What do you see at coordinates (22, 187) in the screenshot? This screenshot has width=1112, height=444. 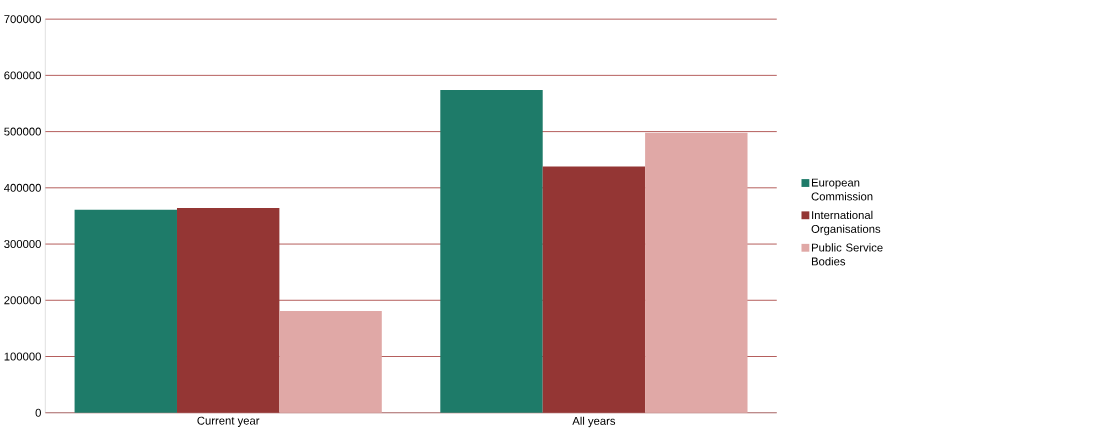 I see `y-tick-label: 400000` at bounding box center [22, 187].